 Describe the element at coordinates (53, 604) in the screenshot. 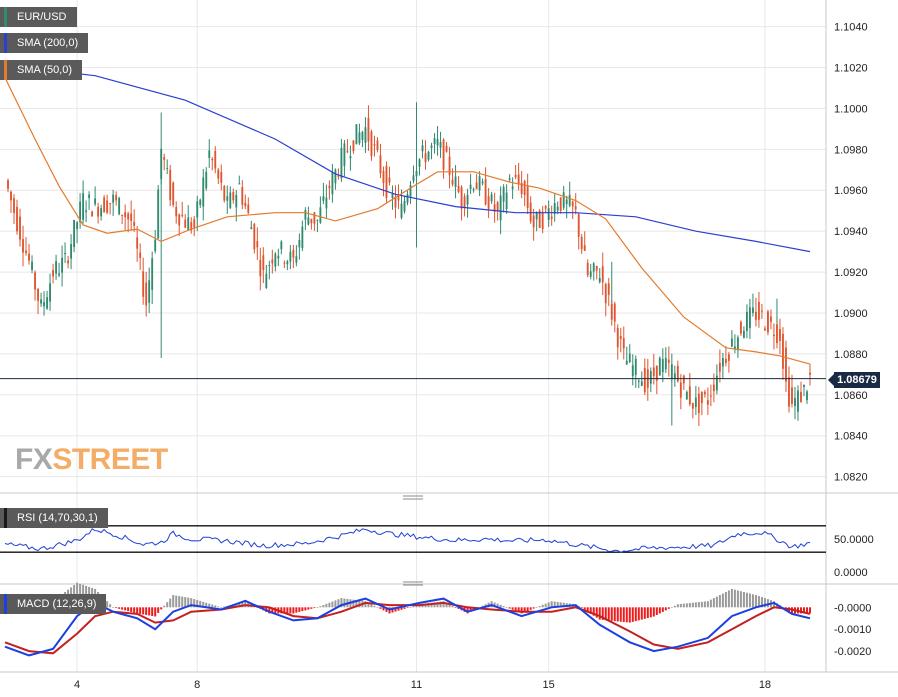

I see `legend-macd: MACD (12,26,9)` at that location.